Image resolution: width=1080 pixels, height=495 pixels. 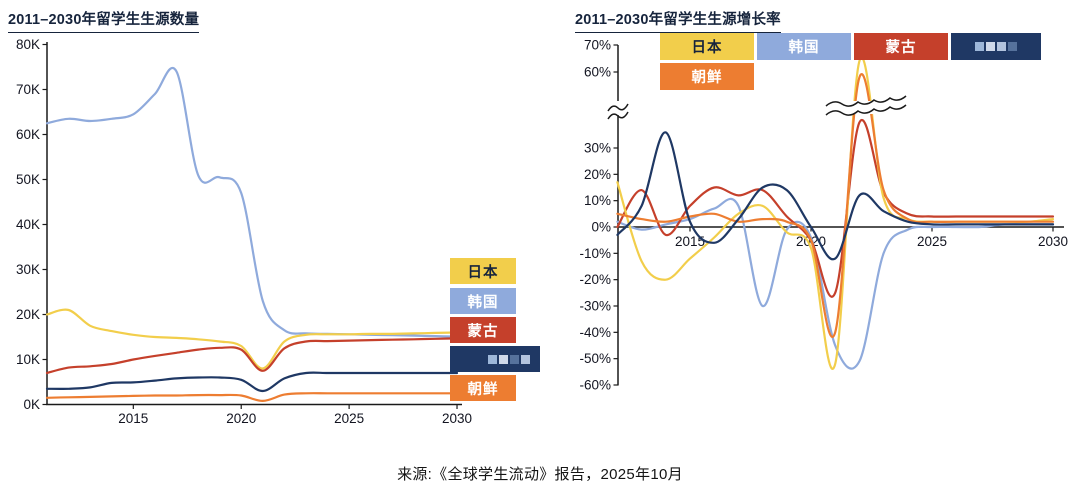 What do you see at coordinates (104, 20) in the screenshot?
I see `left-chart-title: 2011–2030年留学生生源数量` at bounding box center [104, 20].